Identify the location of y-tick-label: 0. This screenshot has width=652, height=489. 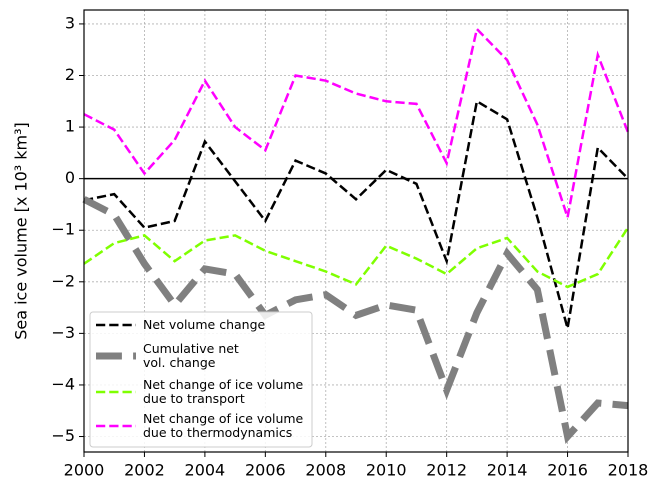
(70, 177).